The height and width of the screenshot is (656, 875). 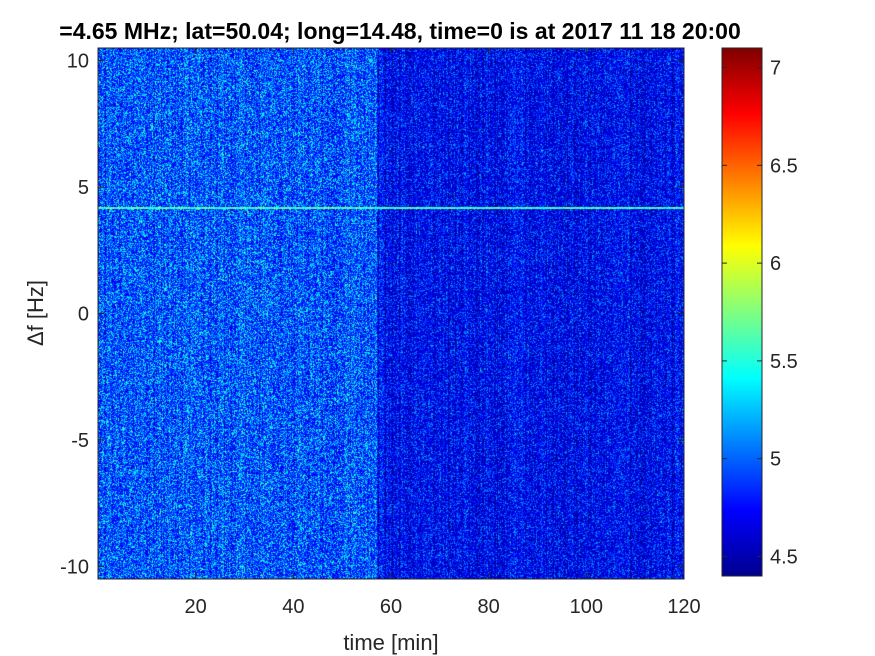 I want to click on colorbar-ticks: 4.5 5 5.5 6 6.5 7, so click(x=760, y=313).